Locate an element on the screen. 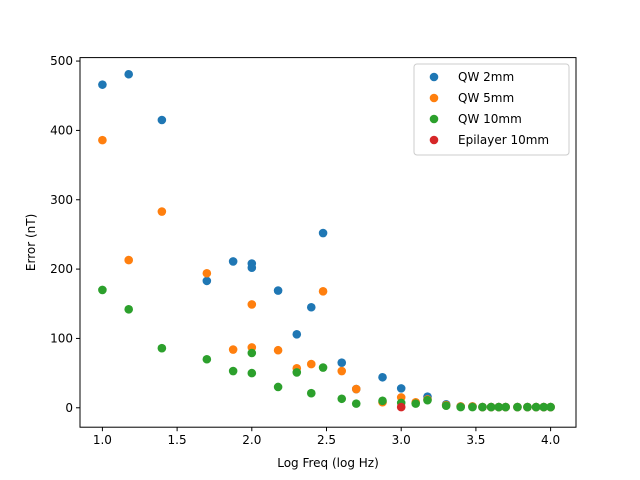 The height and width of the screenshot is (480, 640). y-tick-label: 0 is located at coordinates (69, 408).